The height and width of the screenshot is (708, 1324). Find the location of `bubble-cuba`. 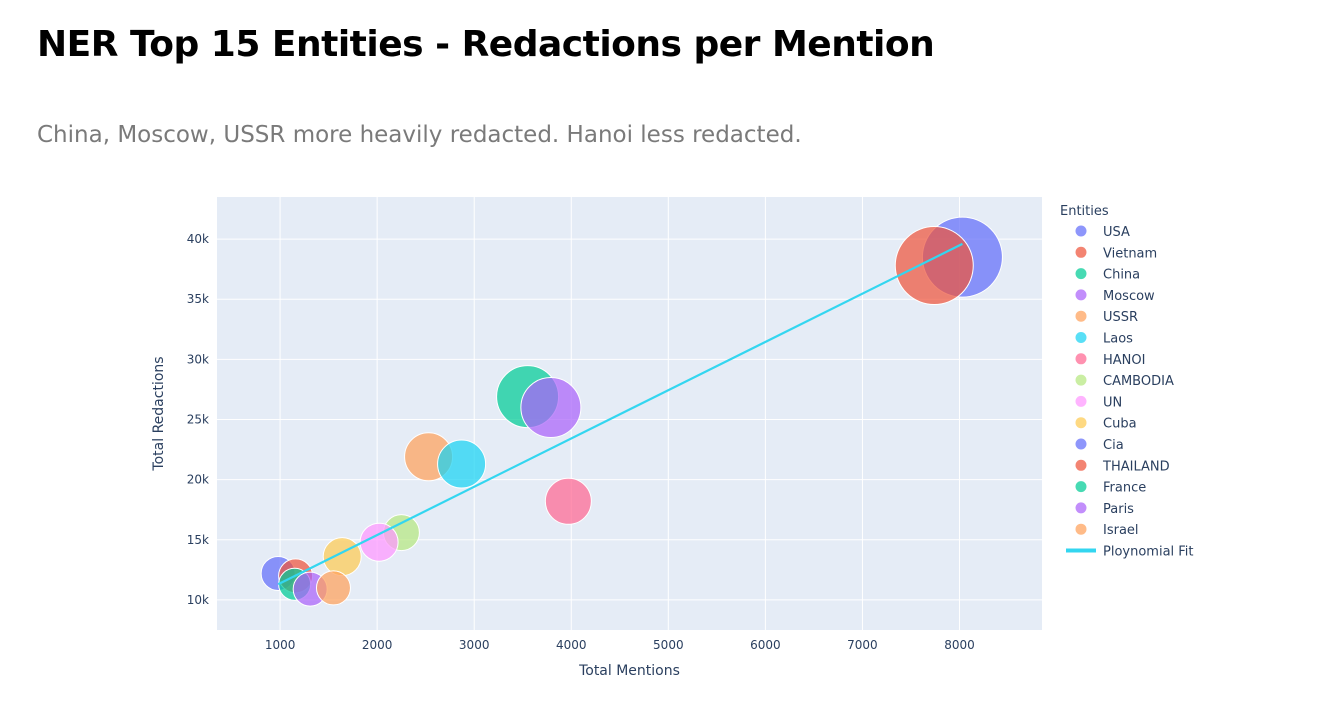

bubble-cuba is located at coordinates (342, 557).